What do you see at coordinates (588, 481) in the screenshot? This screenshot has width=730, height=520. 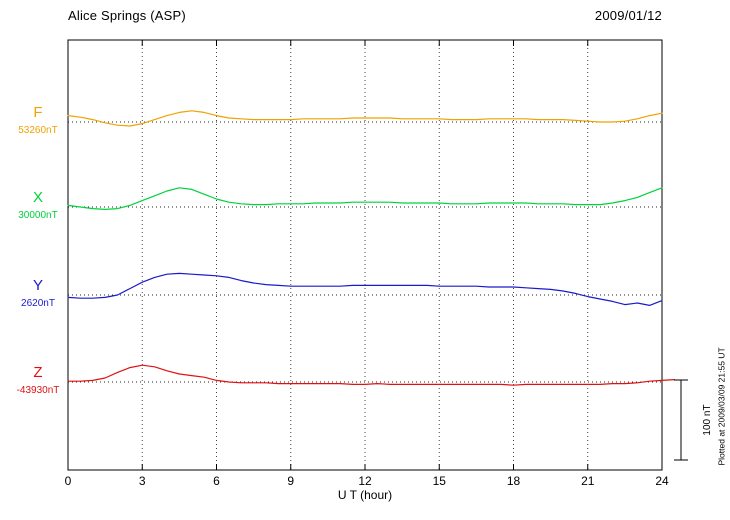 I see `x-tick-label: 21` at bounding box center [588, 481].